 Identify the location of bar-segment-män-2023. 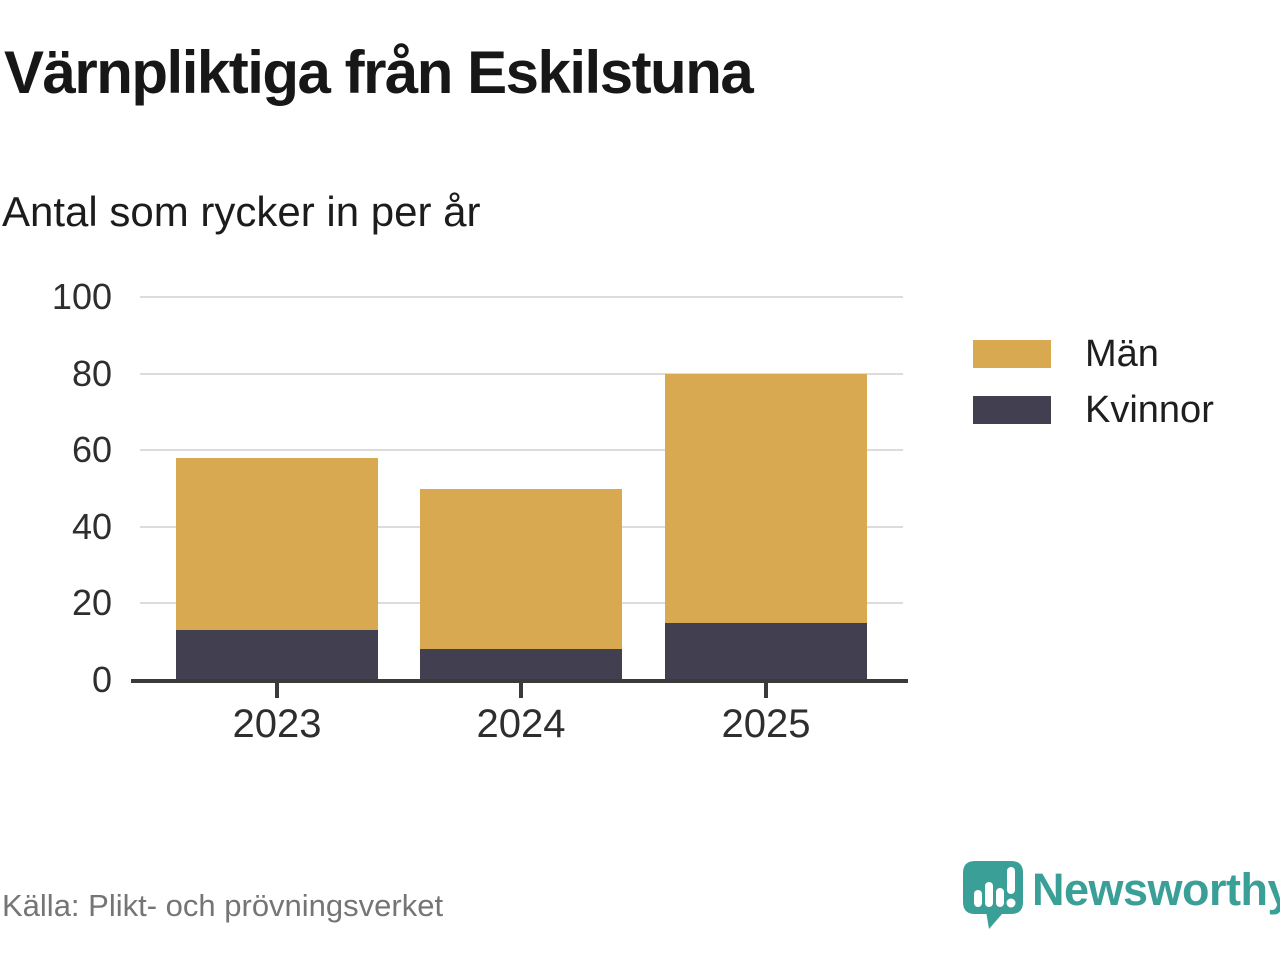
(277, 544).